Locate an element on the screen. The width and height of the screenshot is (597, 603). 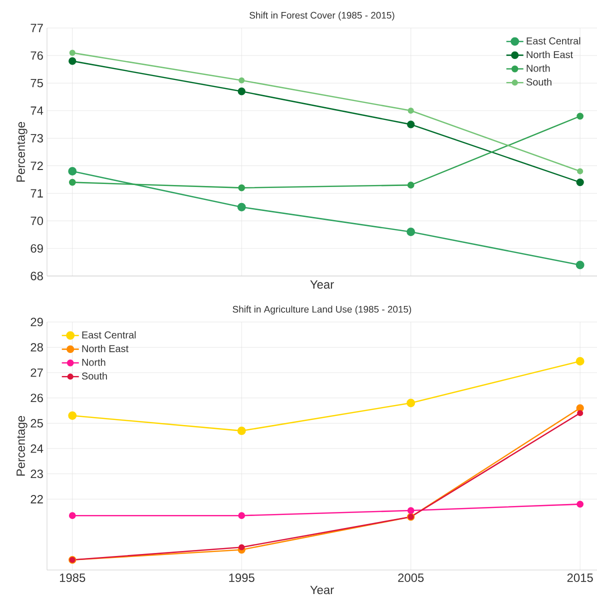
y-tick-label: 75 is located at coordinates (36, 83).